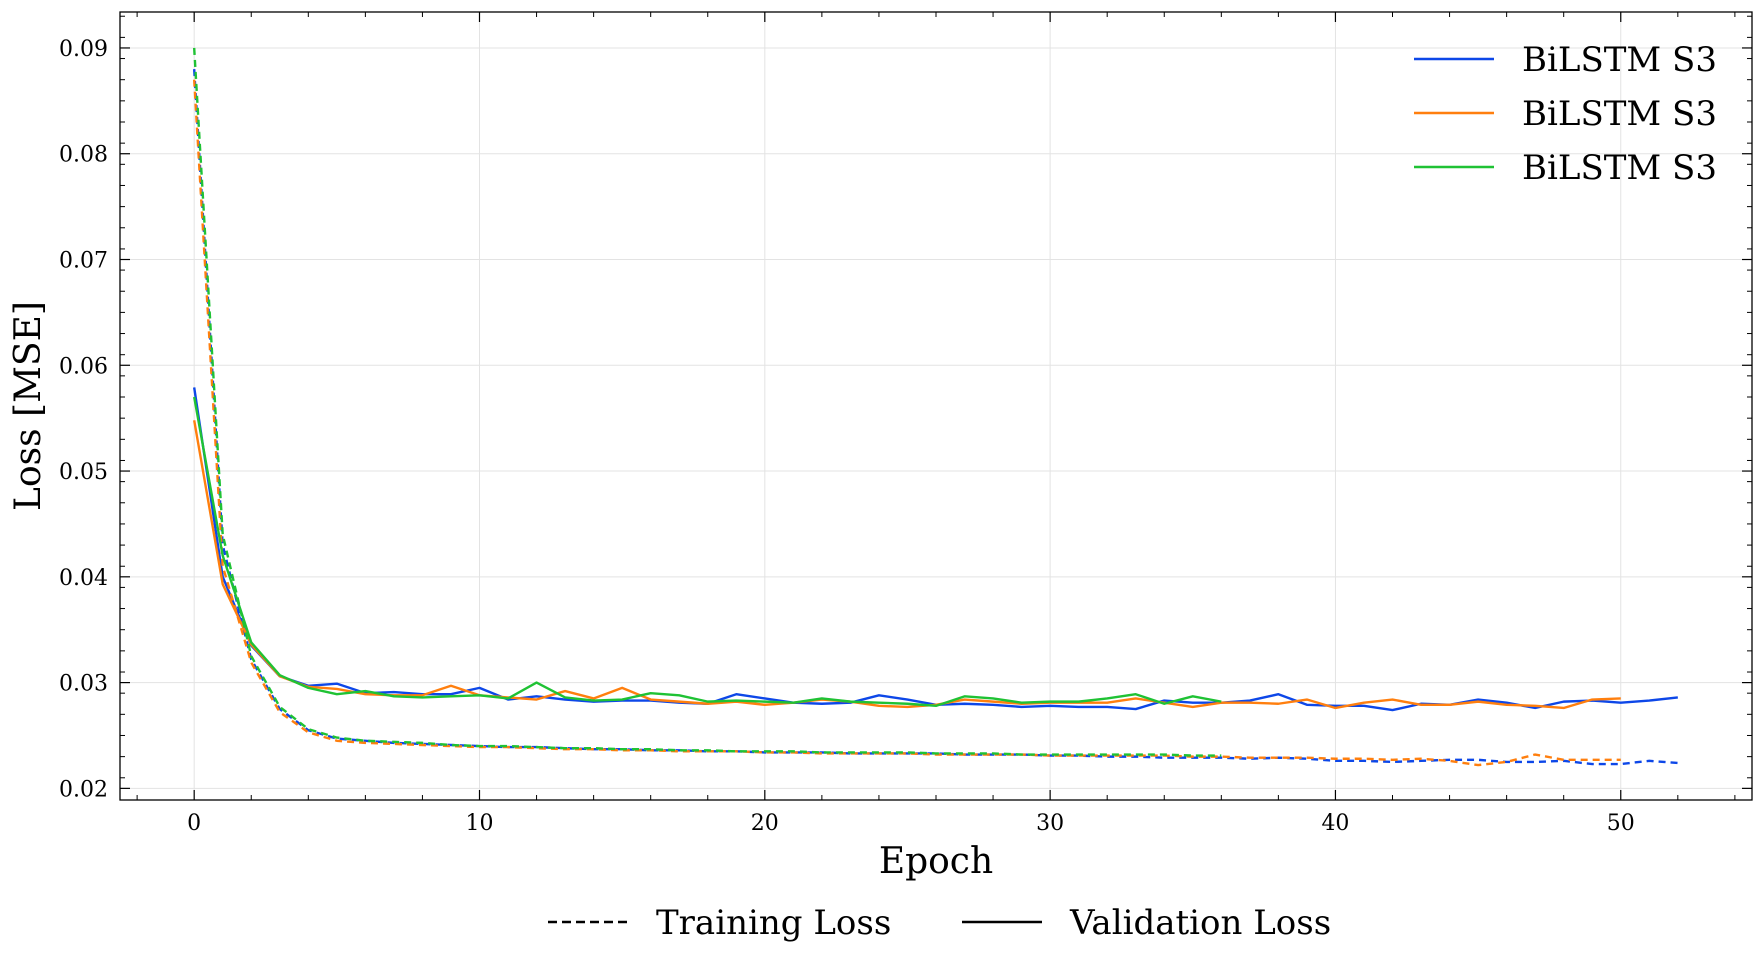 The height and width of the screenshot is (964, 1760). I want to click on series-legend: BiLSTM S3 BiLSTM S3 BiLSTM S3, so click(1565, 114).